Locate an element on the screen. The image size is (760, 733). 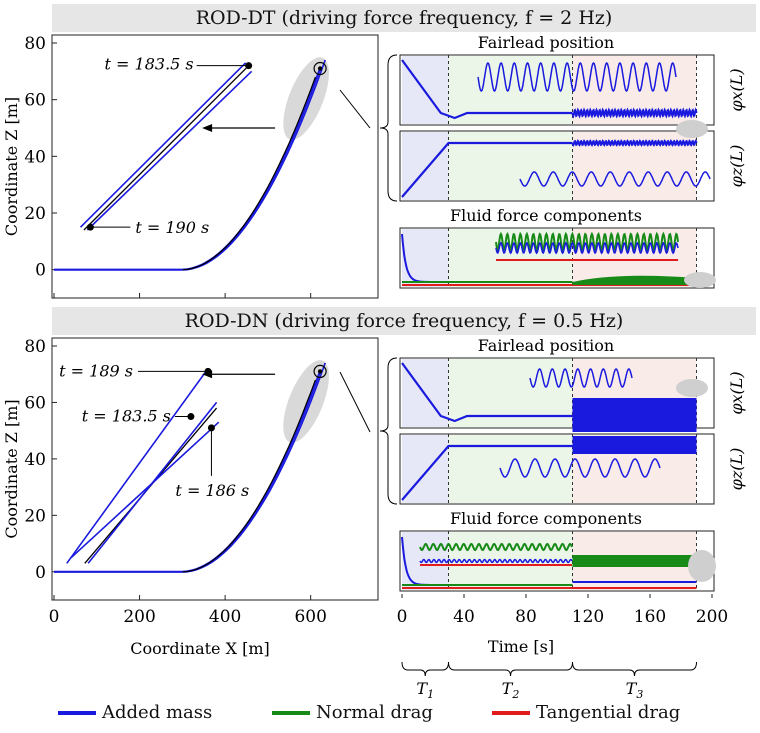
x-tick-label: 200 is located at coordinates (139, 617).